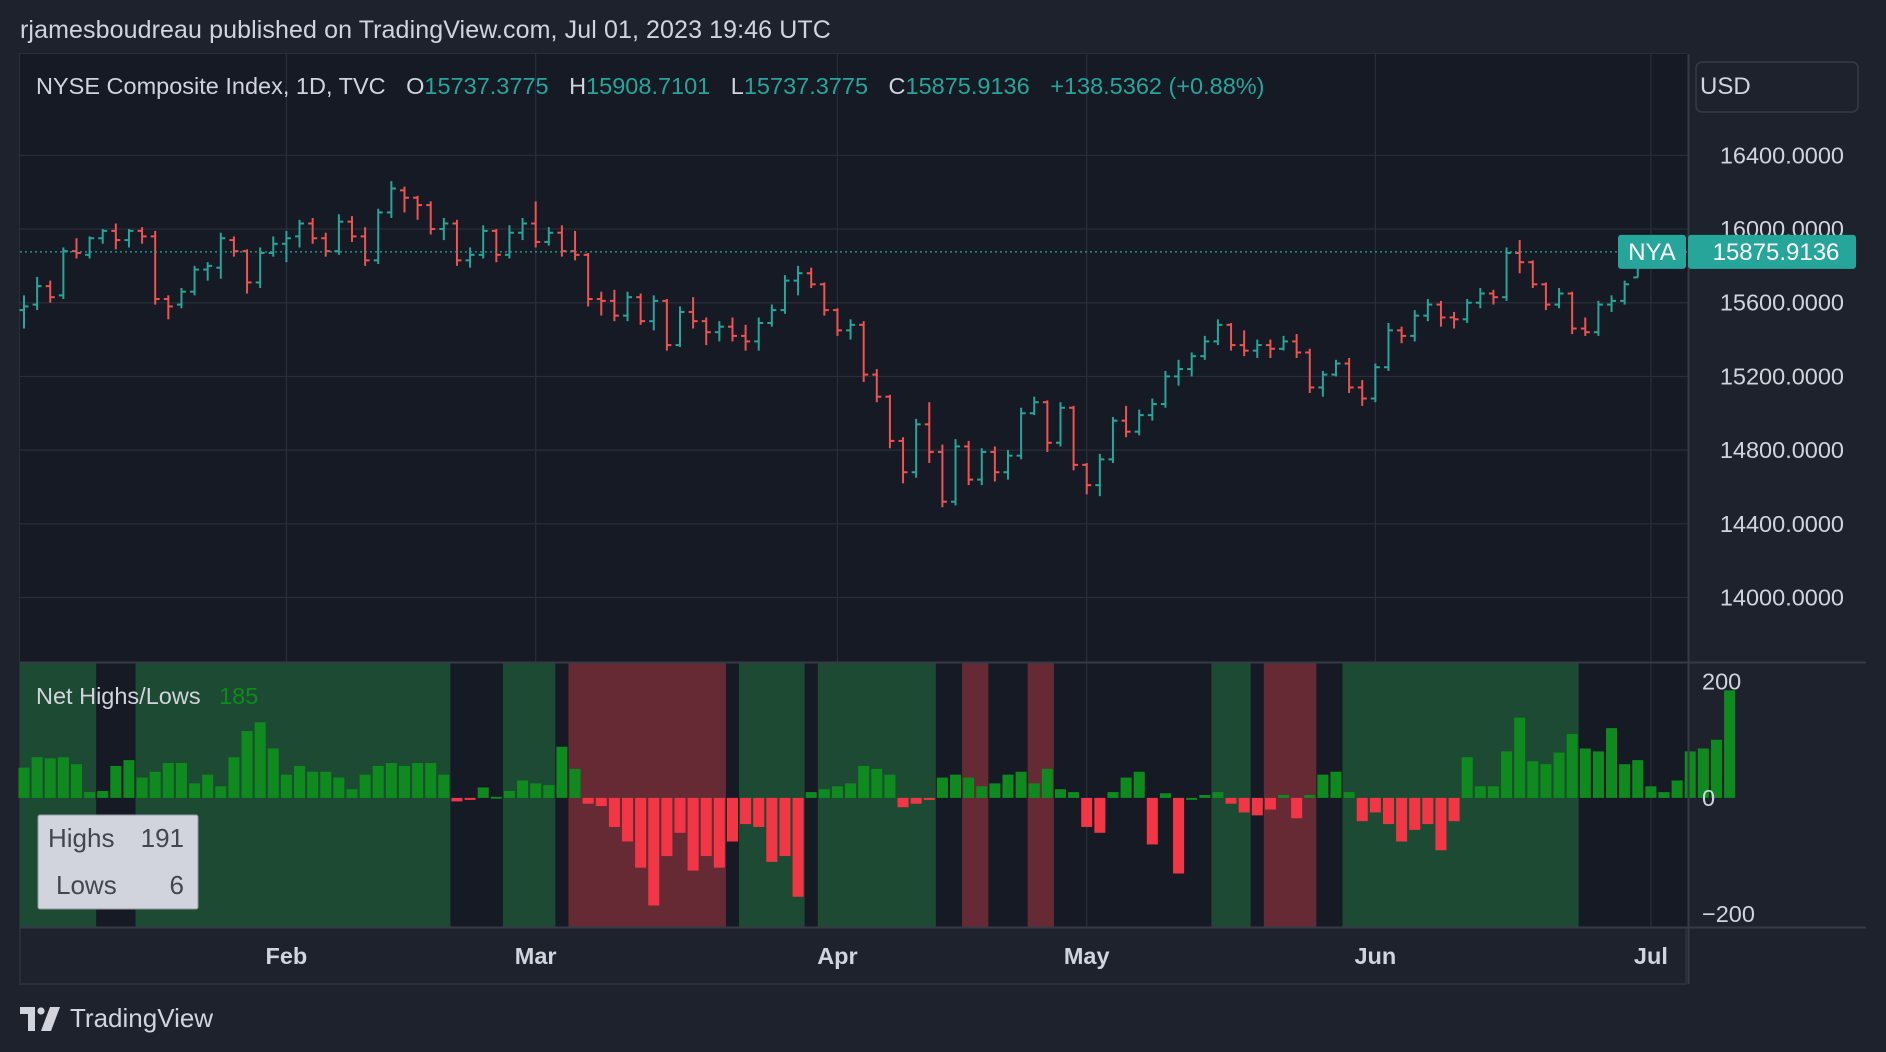  I want to click on time-tick-label: Jun, so click(1375, 956).